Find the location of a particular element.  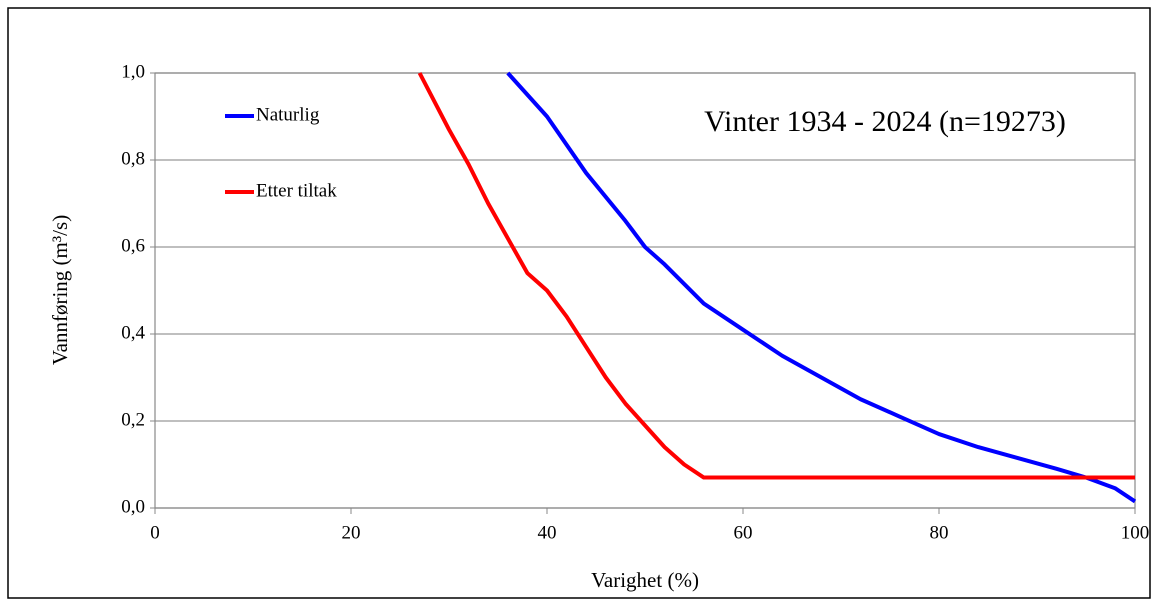

x-axis-label: Varighet (%) is located at coordinates (645, 580).